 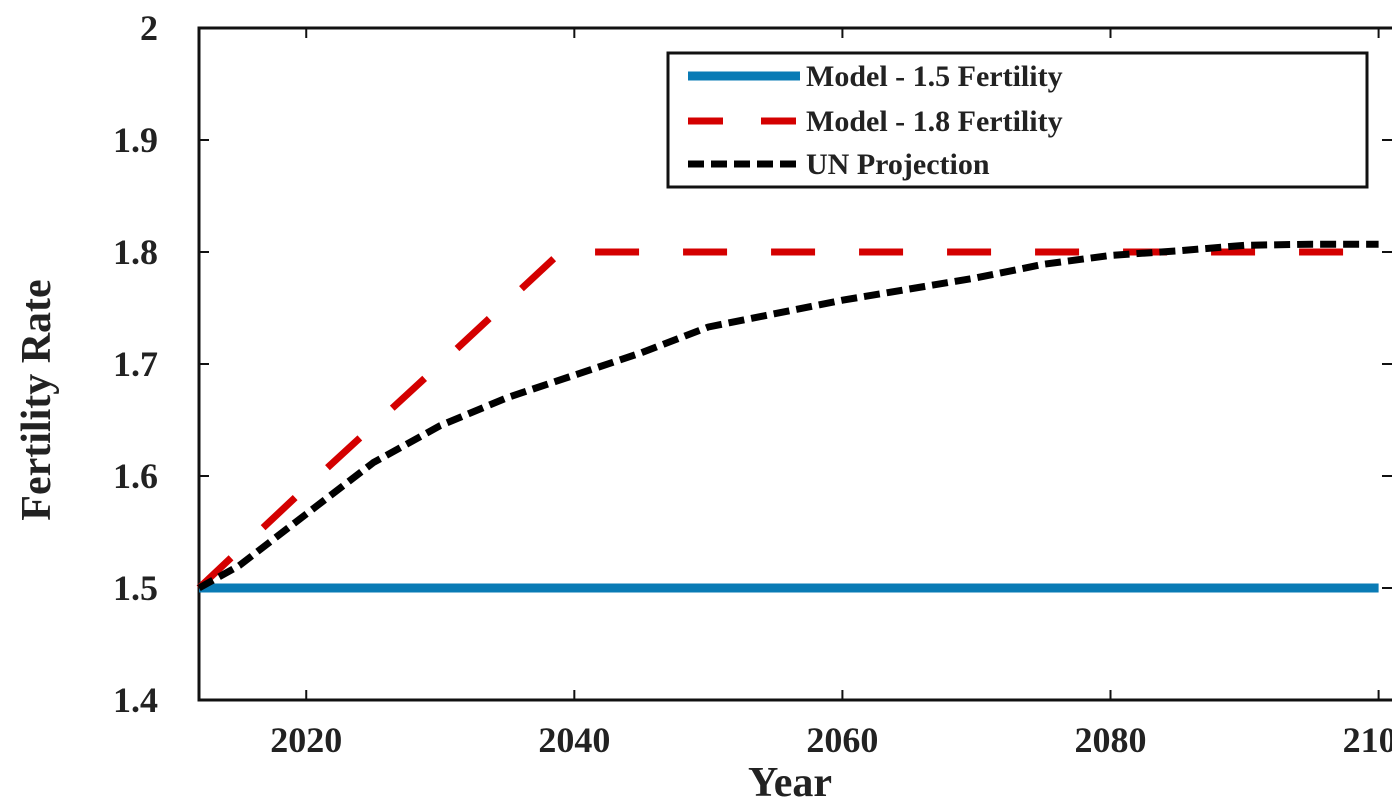 What do you see at coordinates (1367, 740) in the screenshot?
I see `x-tick-label: 2100` at bounding box center [1367, 740].